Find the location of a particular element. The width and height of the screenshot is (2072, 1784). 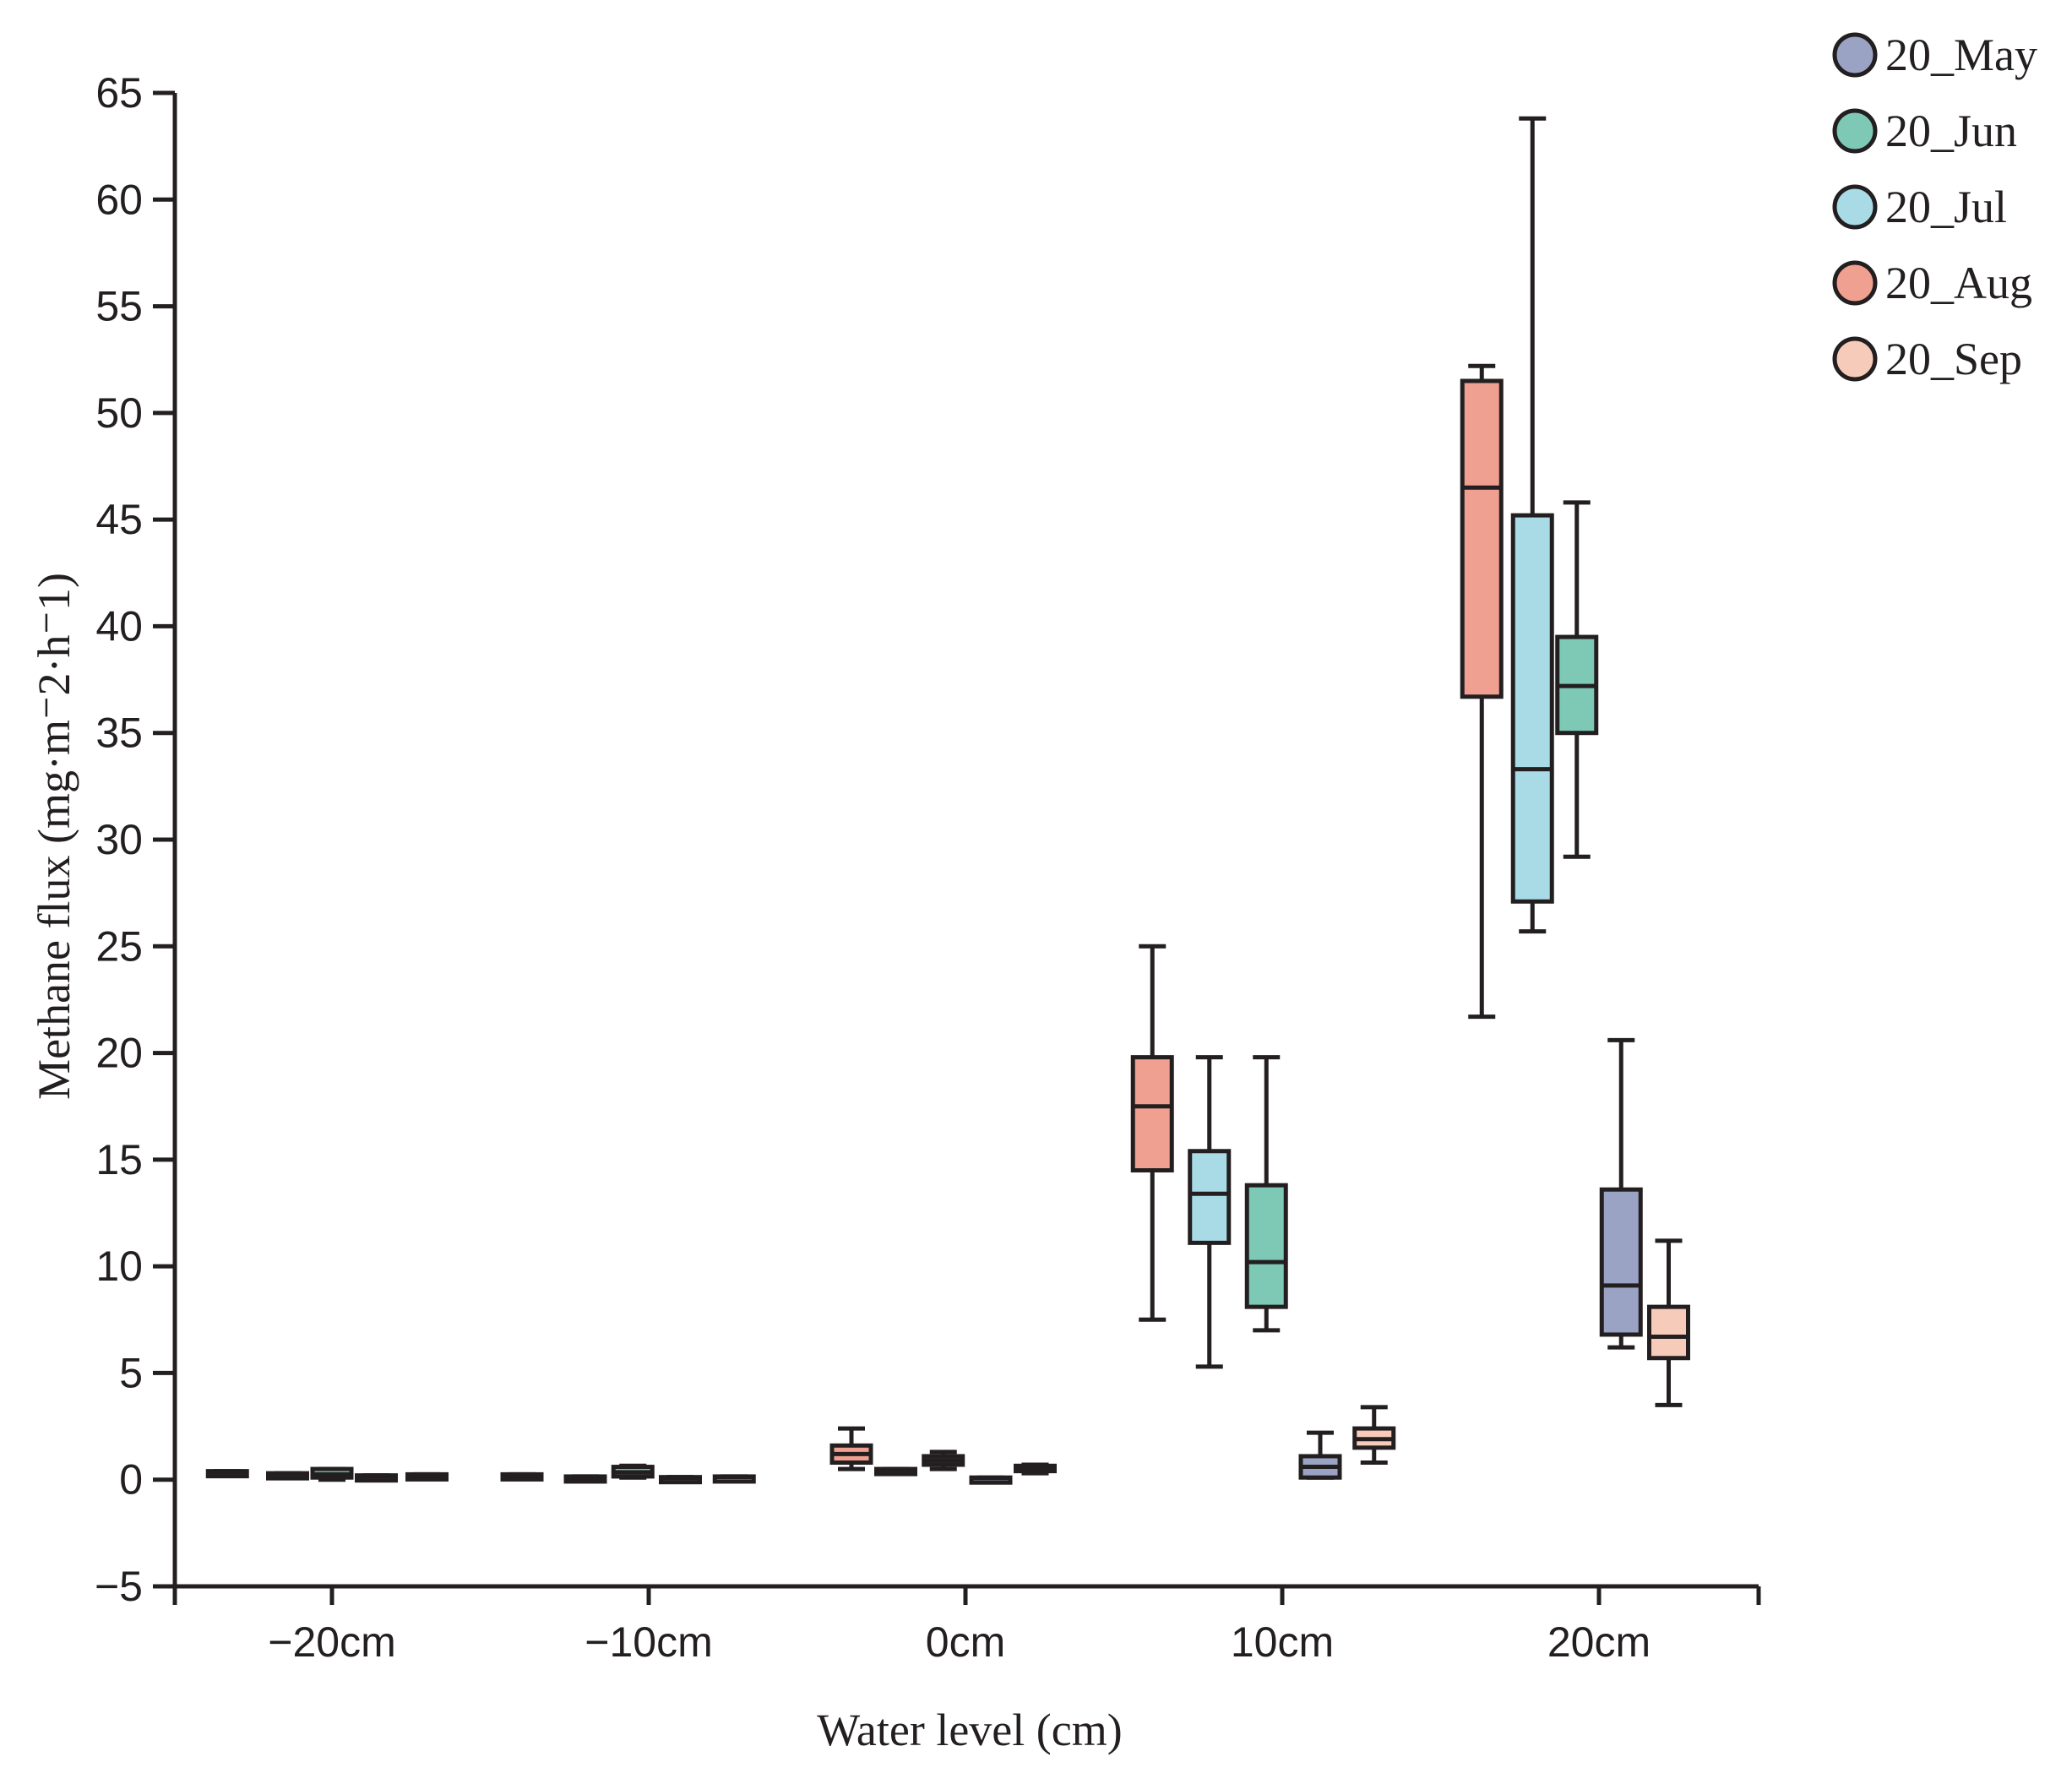

y-axis-ticks: −5 0 5 10 15 20 25 30 35 40 45 50 55 60 65 is located at coordinates (135, 840).